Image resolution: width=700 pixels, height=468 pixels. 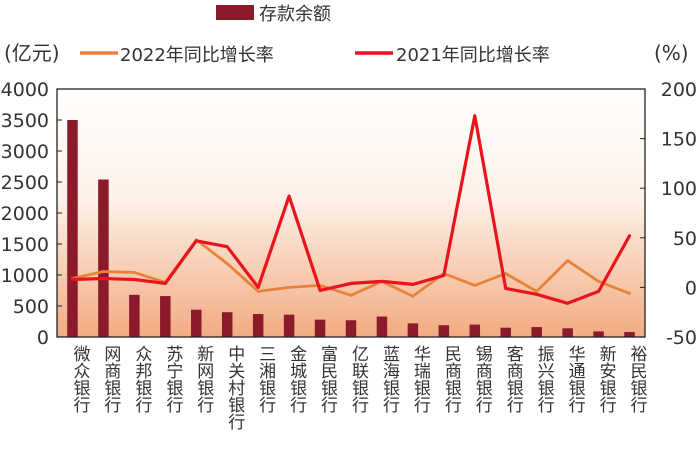 What do you see at coordinates (235, 12) in the screenshot?
I see `legend-swatch-deposits` at bounding box center [235, 12].